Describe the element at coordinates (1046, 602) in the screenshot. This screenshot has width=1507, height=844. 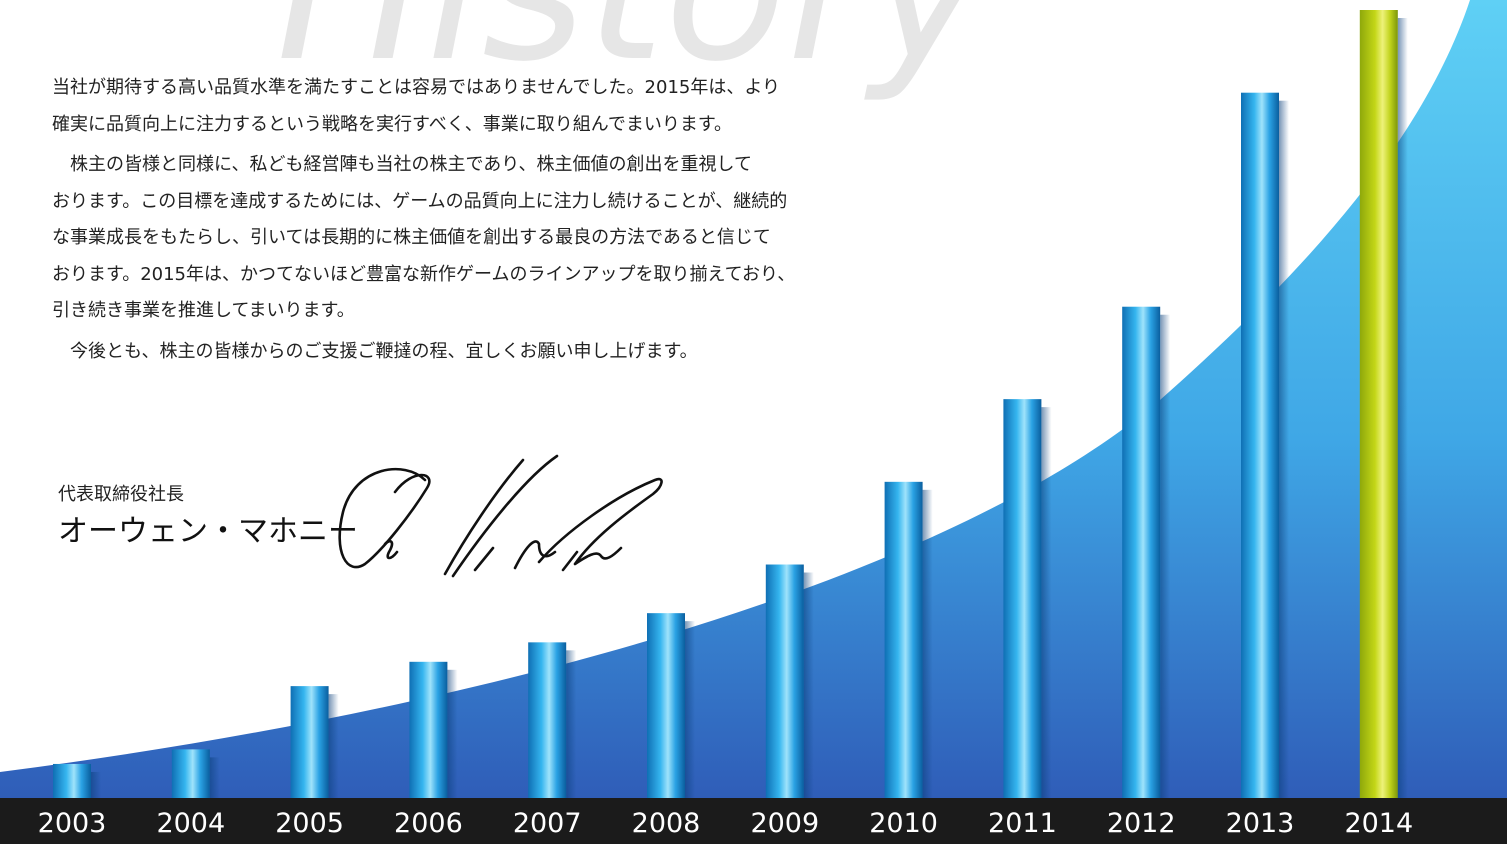
I see `bar-shadow-2011` at that location.